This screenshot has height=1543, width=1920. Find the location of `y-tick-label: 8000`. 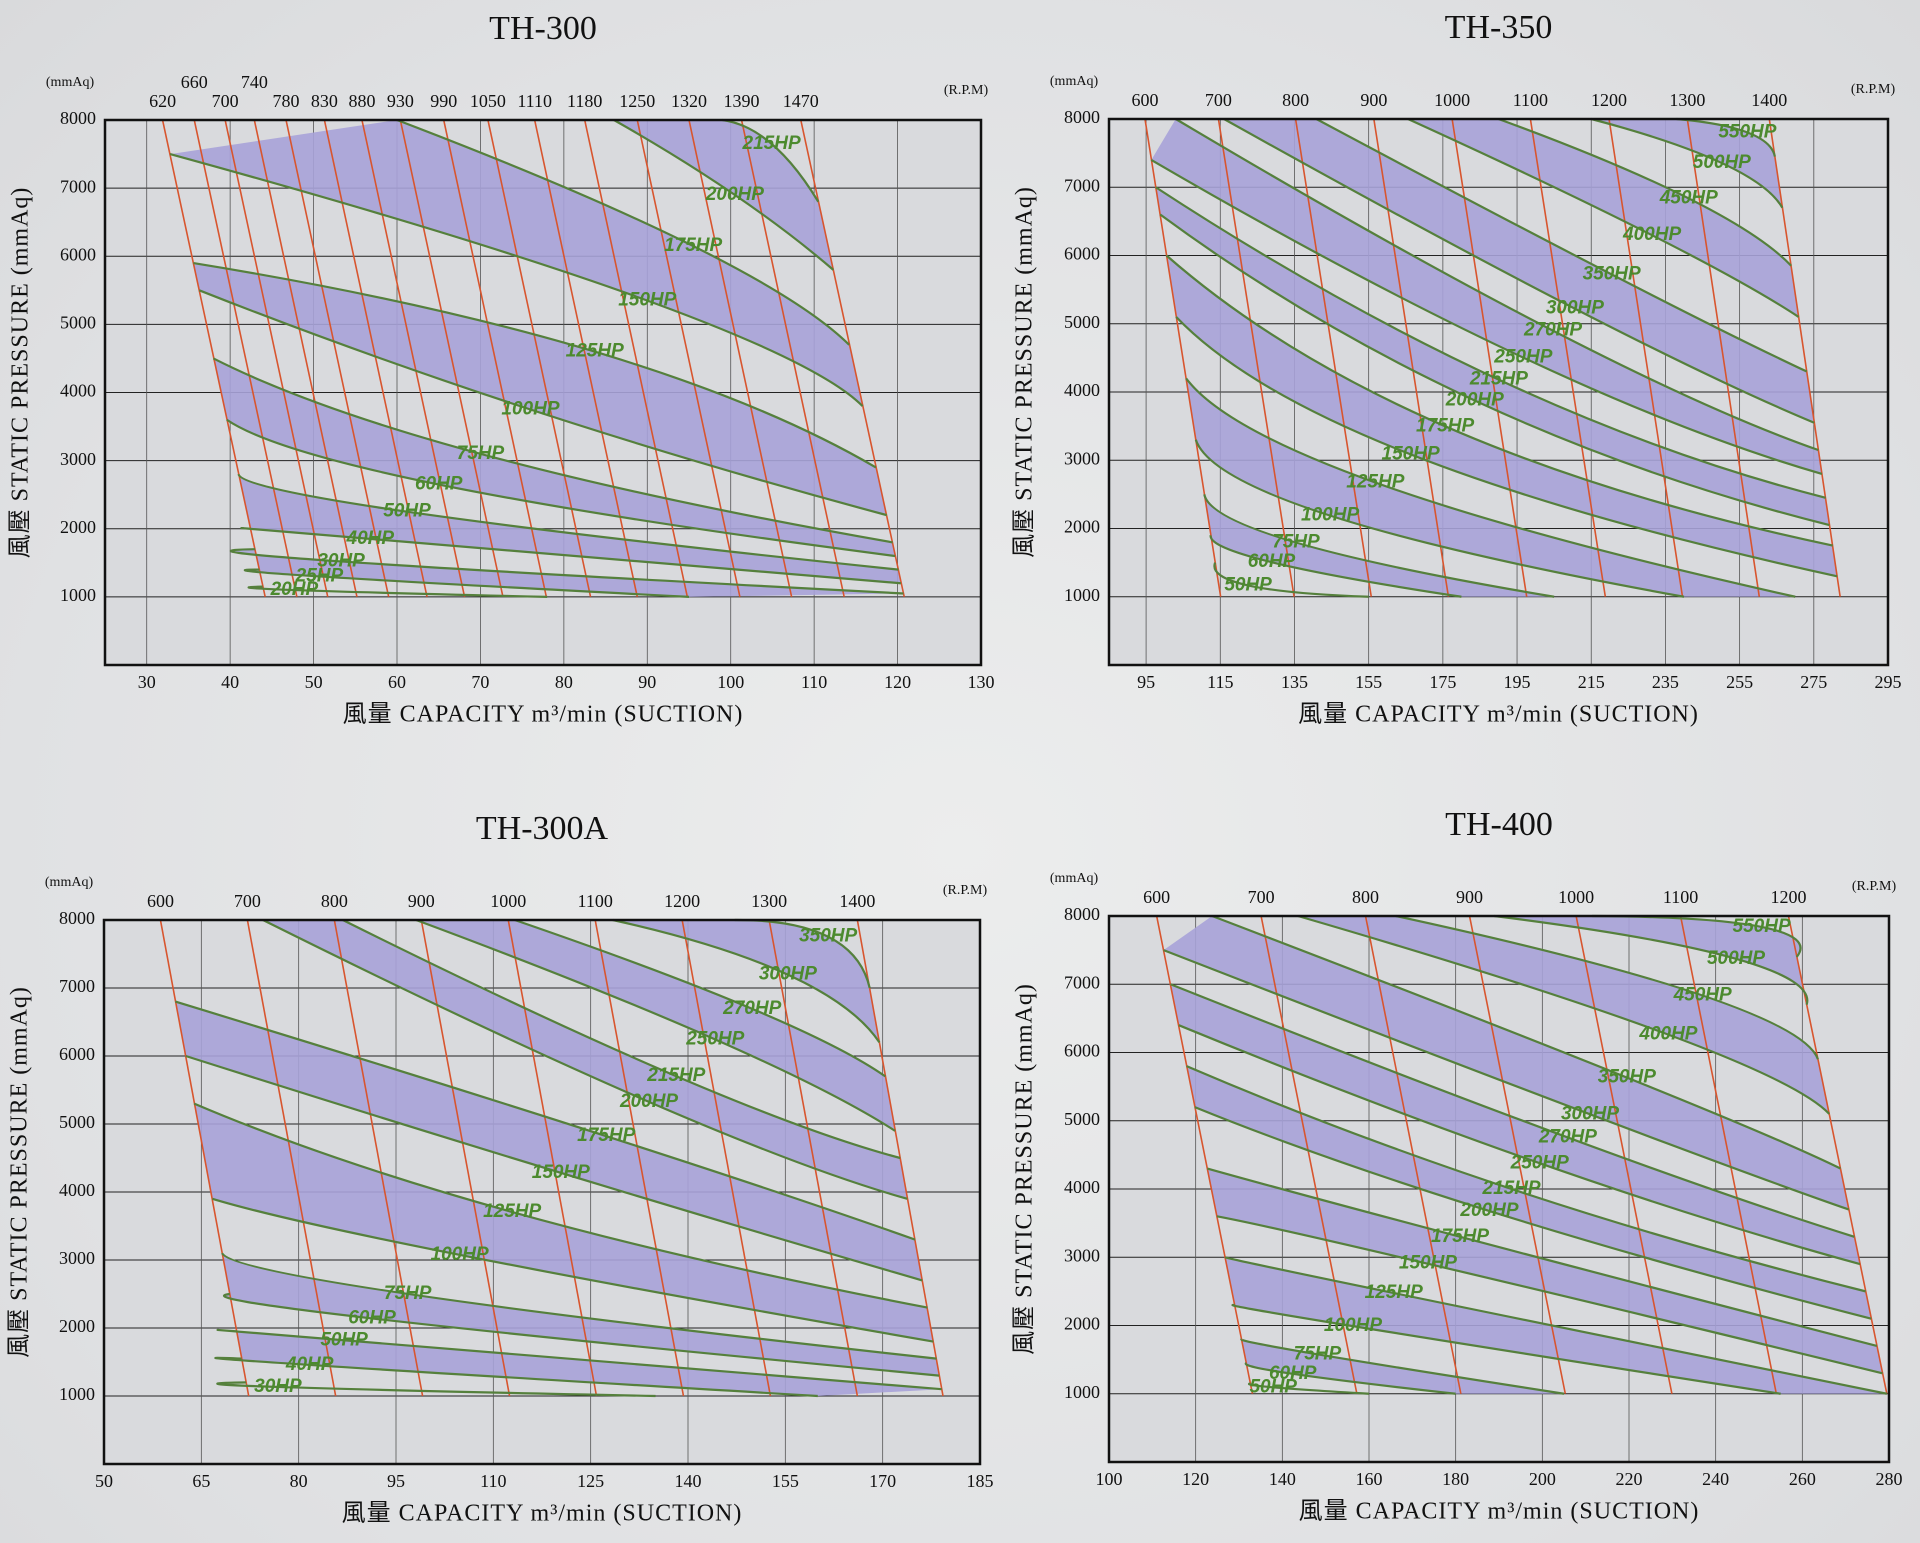

y-tick-label: 8000 is located at coordinates (78, 118).